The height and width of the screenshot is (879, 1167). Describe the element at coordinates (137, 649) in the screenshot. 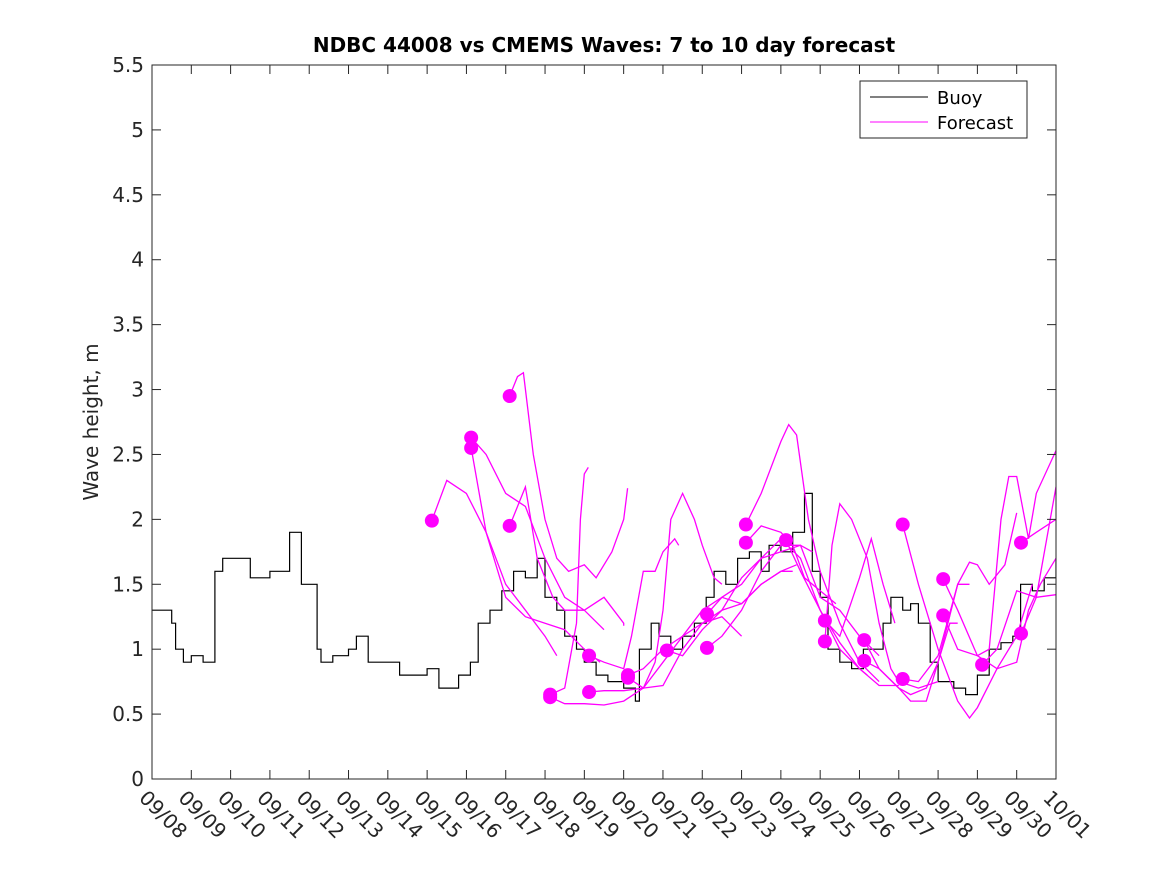

I see `y-tick-label: 1` at that location.